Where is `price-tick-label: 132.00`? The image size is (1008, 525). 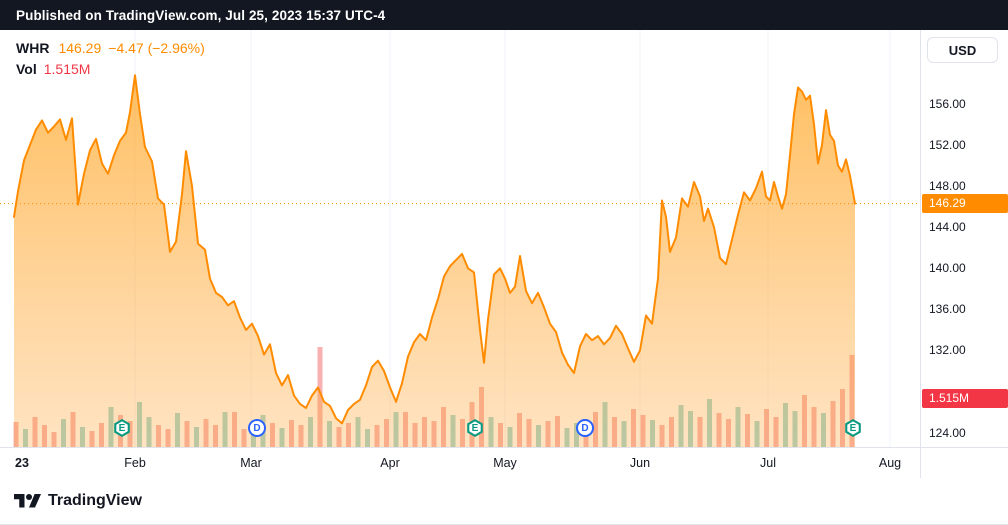 price-tick-label: 132.00 is located at coordinates (947, 350).